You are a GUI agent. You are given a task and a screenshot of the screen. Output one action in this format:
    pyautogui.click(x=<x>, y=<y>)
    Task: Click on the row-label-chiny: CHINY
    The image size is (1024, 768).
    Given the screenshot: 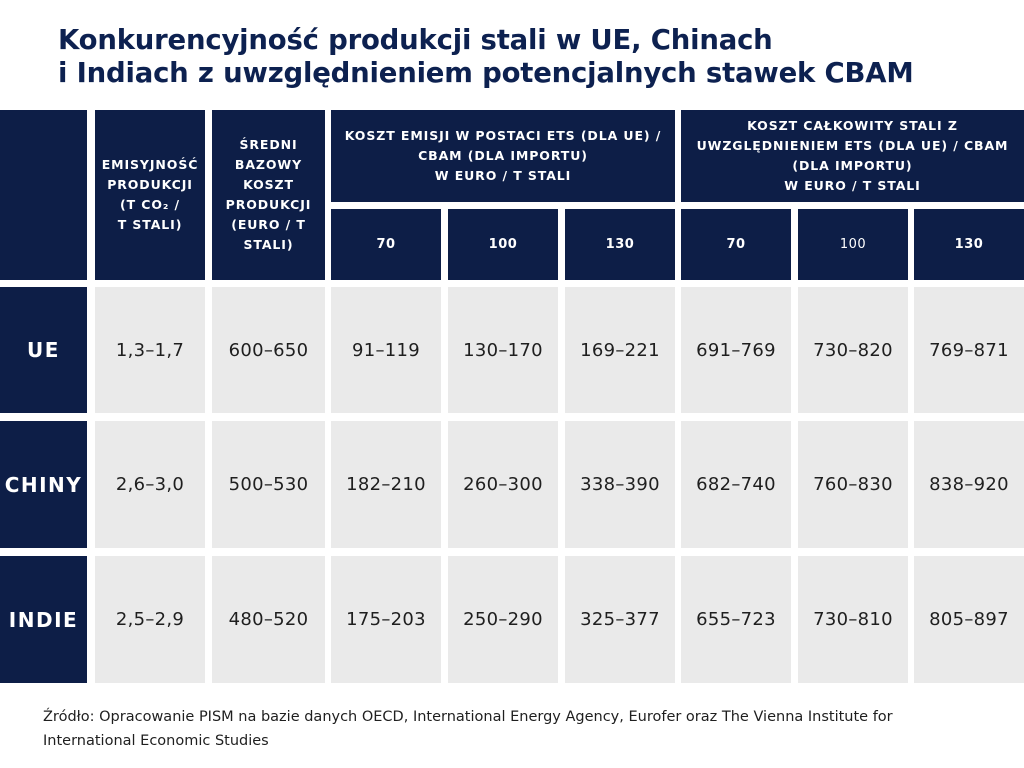 What is the action you would take?
    pyautogui.click(x=43, y=484)
    